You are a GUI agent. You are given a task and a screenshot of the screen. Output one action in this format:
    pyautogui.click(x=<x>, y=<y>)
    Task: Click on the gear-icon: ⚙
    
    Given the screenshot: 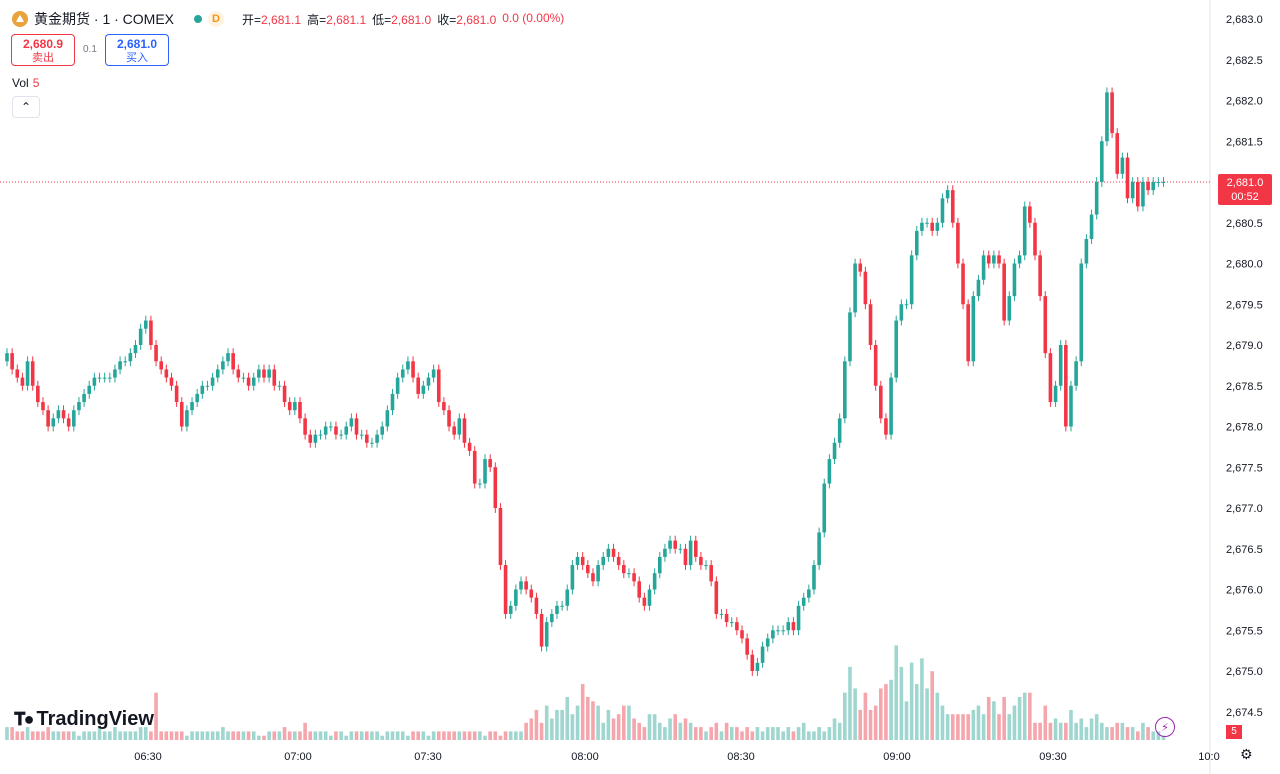 What is the action you would take?
    pyautogui.click(x=1246, y=754)
    